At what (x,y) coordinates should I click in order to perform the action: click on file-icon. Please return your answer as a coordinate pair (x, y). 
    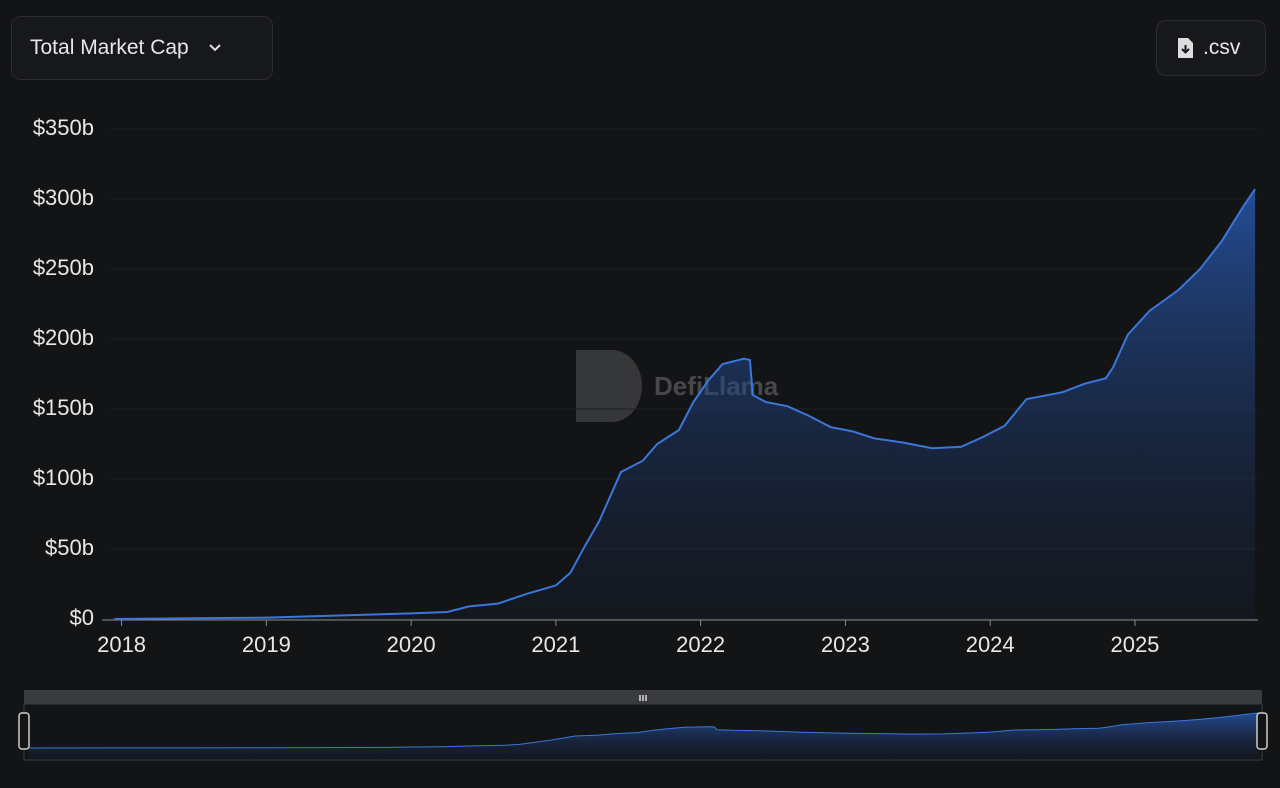
    Looking at the image, I should click on (1185, 48).